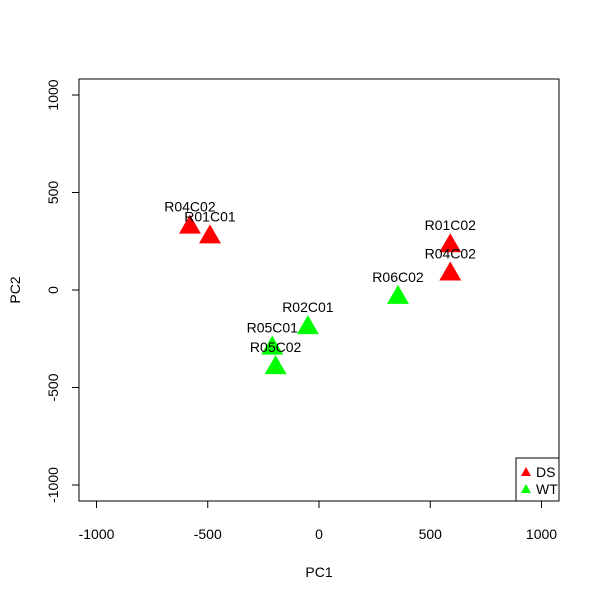 Image resolution: width=600 pixels, height=600 pixels. What do you see at coordinates (273, 328) in the screenshot?
I see `point-label: R05C01` at bounding box center [273, 328].